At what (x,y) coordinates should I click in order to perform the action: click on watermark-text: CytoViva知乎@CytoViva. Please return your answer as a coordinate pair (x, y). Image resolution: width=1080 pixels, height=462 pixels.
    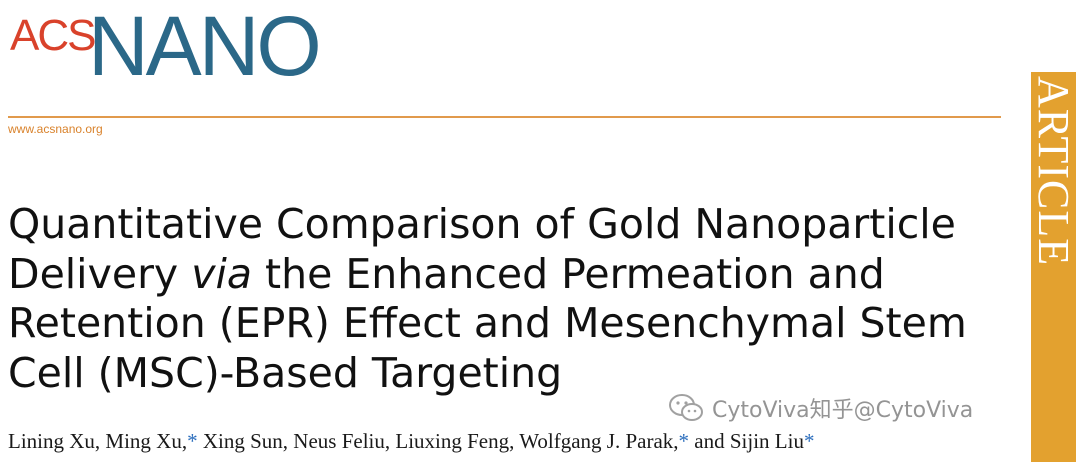
    Looking at the image, I should click on (843, 410).